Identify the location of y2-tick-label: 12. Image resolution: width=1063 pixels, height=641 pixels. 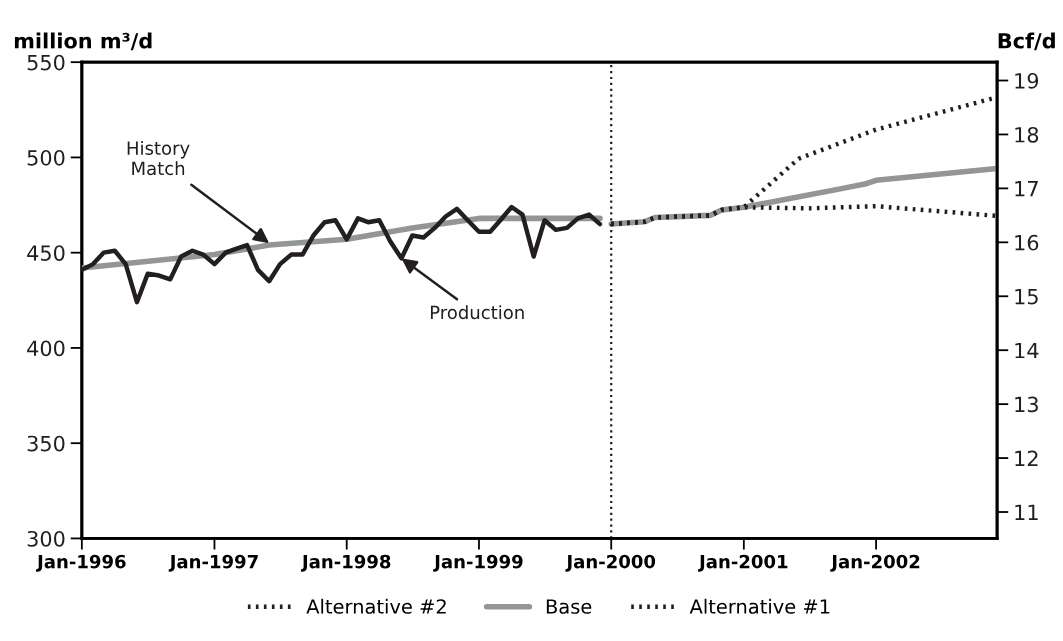
(1026, 458).